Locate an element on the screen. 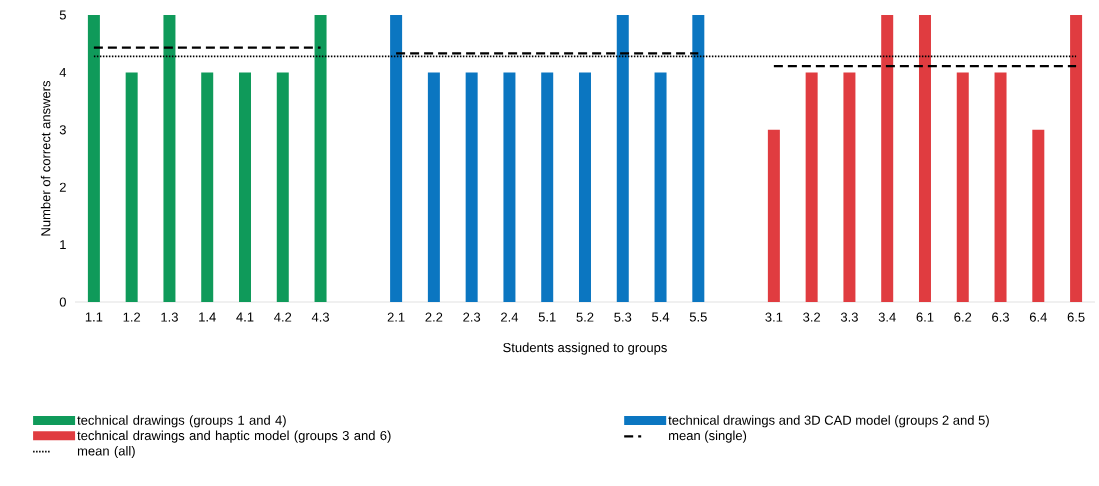 The width and height of the screenshot is (1099, 486). y-axis-title: Number of correct answers is located at coordinates (45, 158).